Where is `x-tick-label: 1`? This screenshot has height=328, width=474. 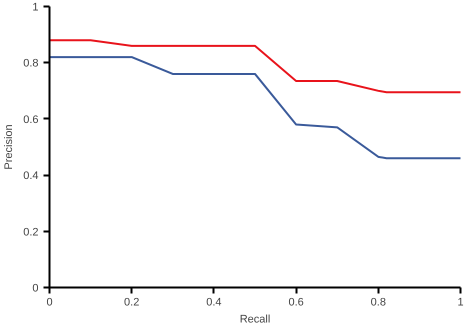
x-tick-label: 1 is located at coordinates (460, 302).